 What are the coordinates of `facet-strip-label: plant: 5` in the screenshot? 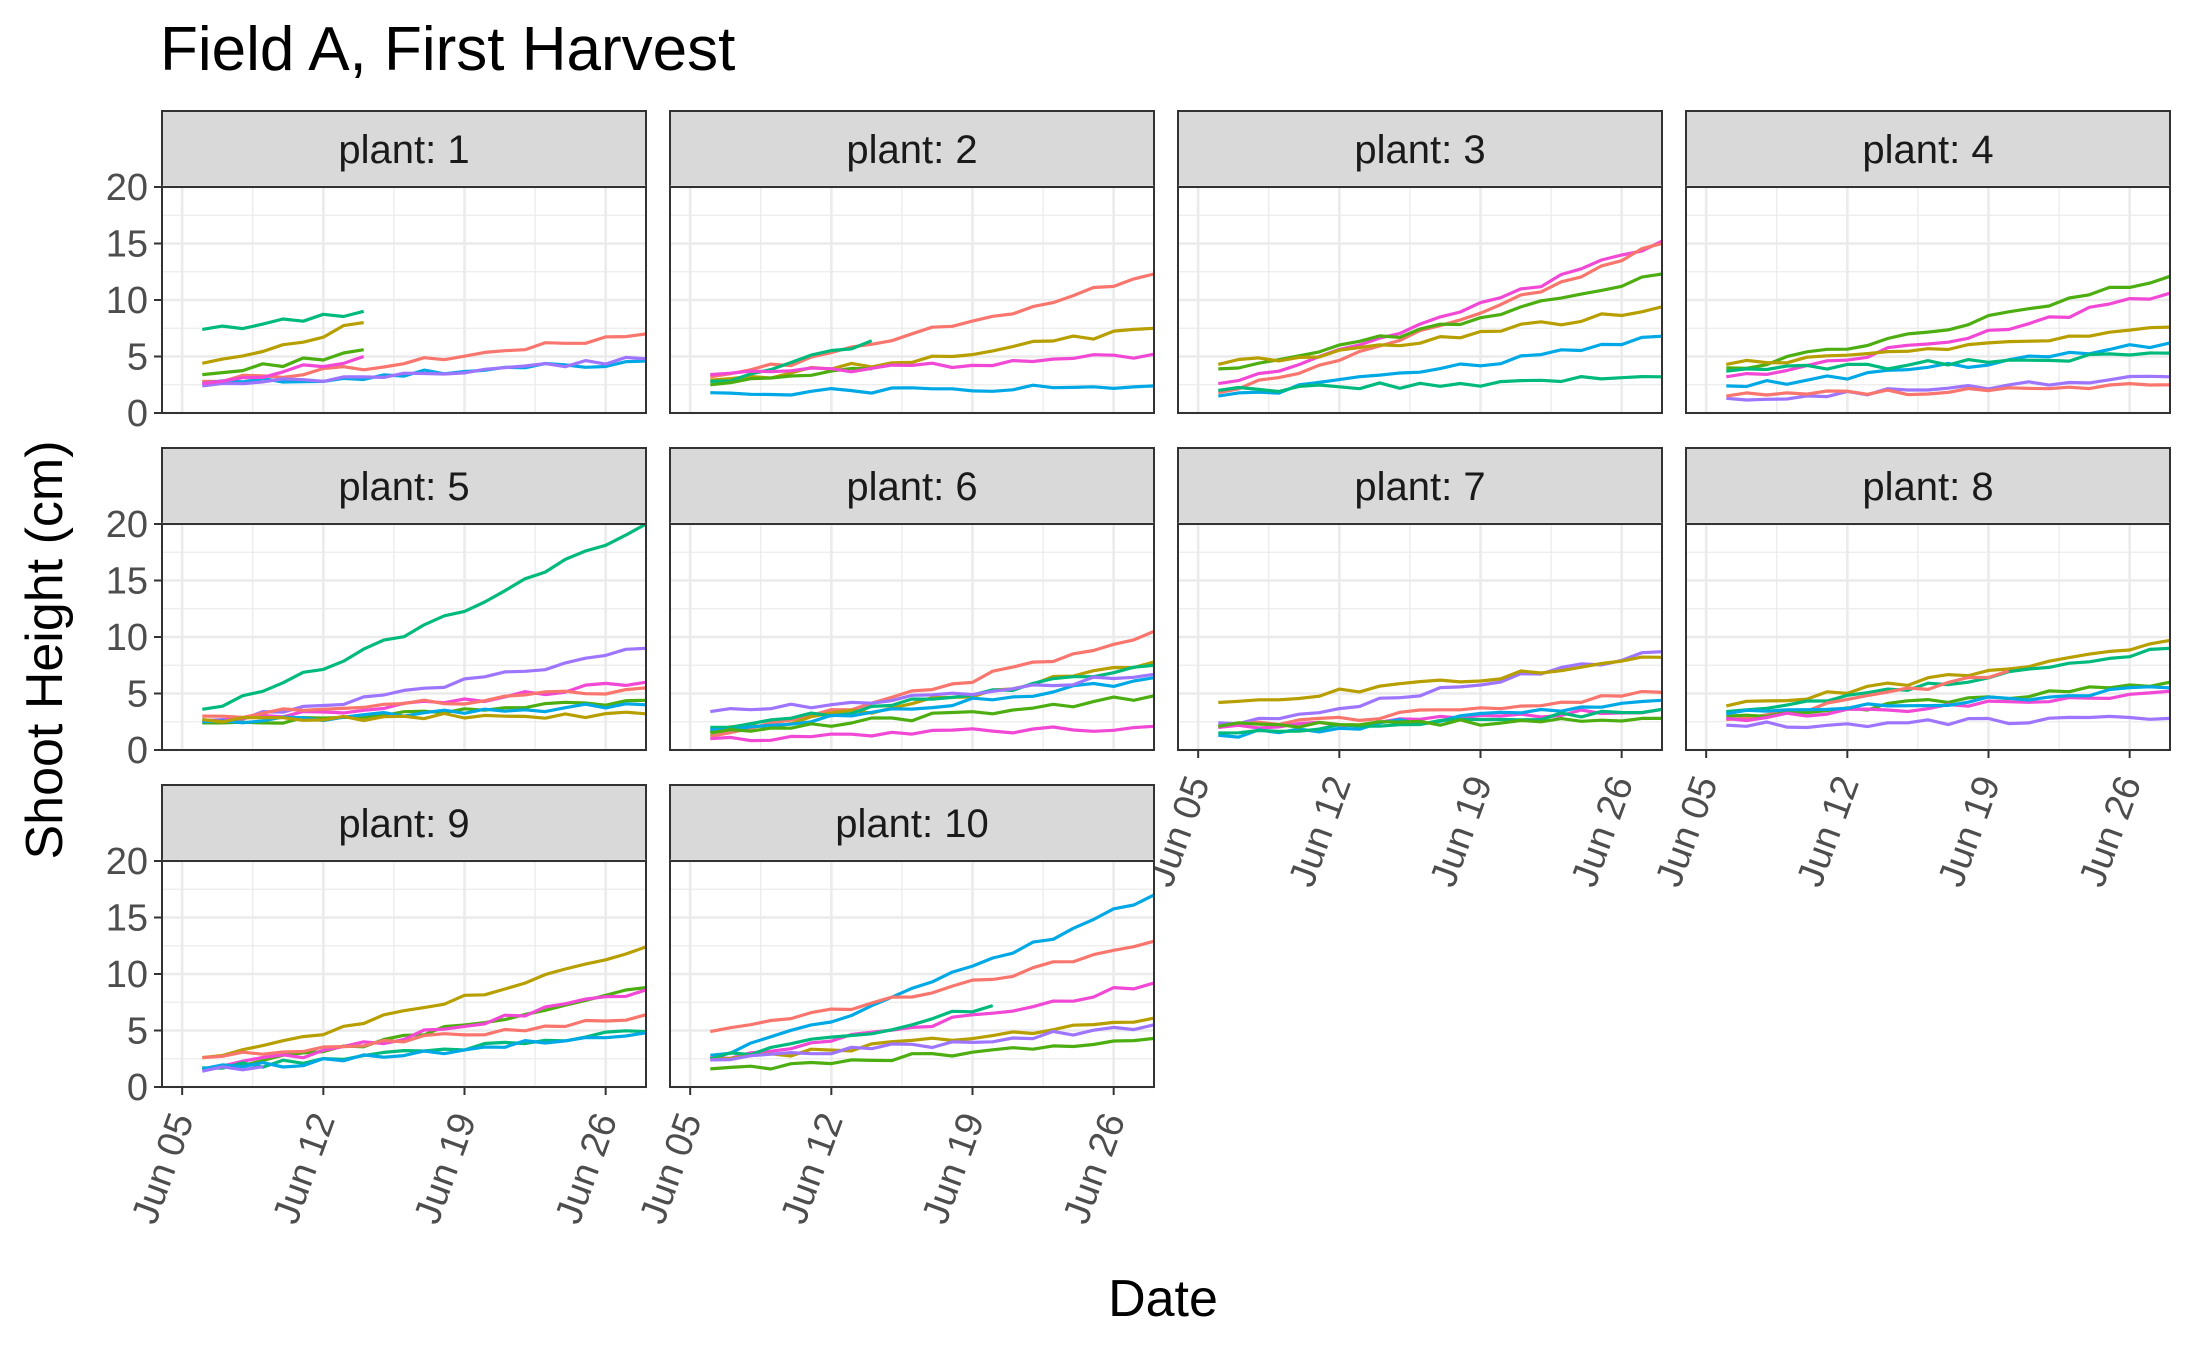 It's located at (403, 487).